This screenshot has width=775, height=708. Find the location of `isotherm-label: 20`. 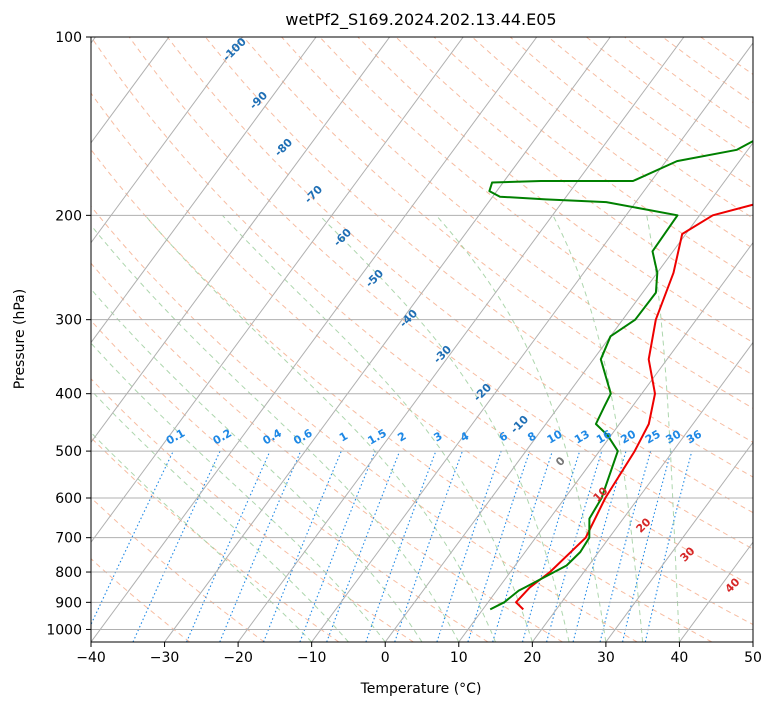

isotherm-label: 20 is located at coordinates (644, 525).